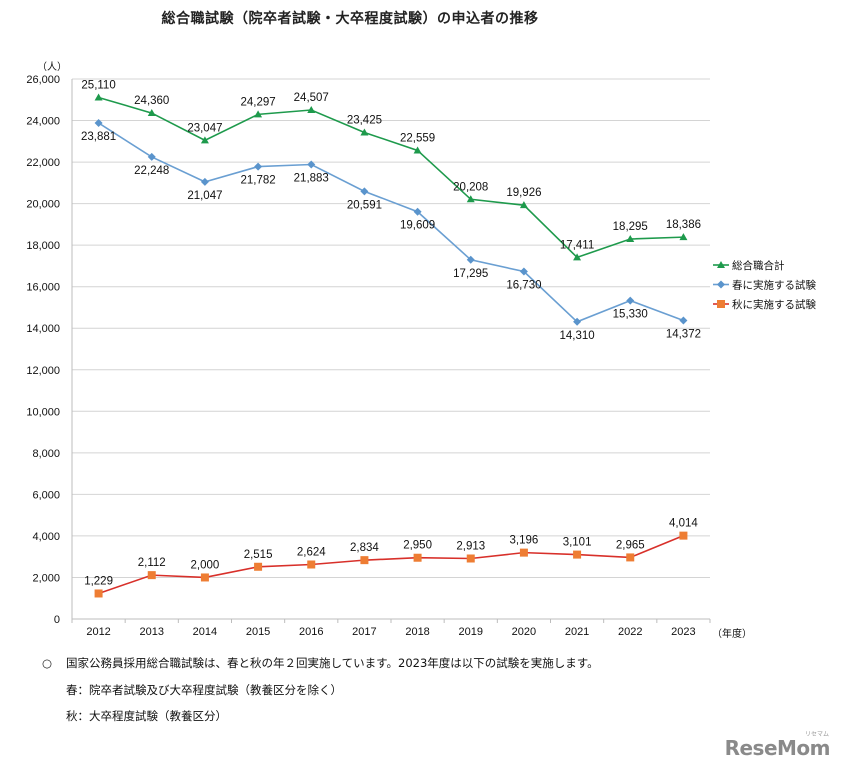 The image size is (856, 778). Describe the element at coordinates (364, 548) in the screenshot. I see `data-label: 2,834` at that location.